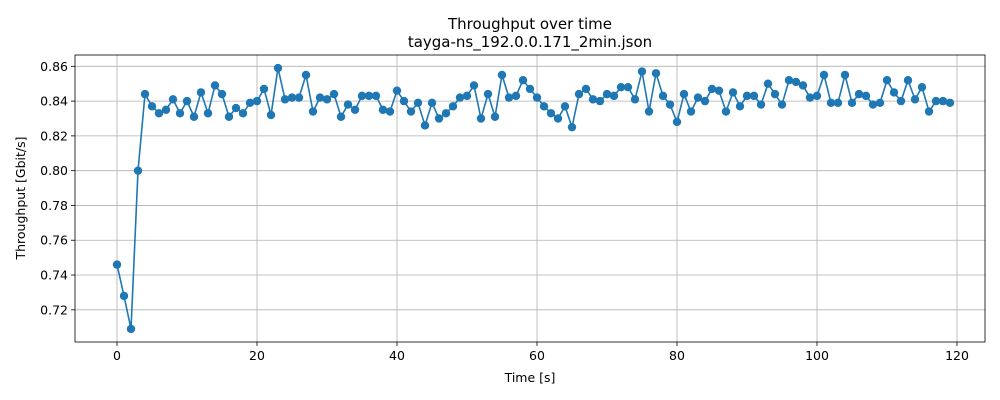  What do you see at coordinates (957, 355) in the screenshot?
I see `x-tick-label: 120` at bounding box center [957, 355].